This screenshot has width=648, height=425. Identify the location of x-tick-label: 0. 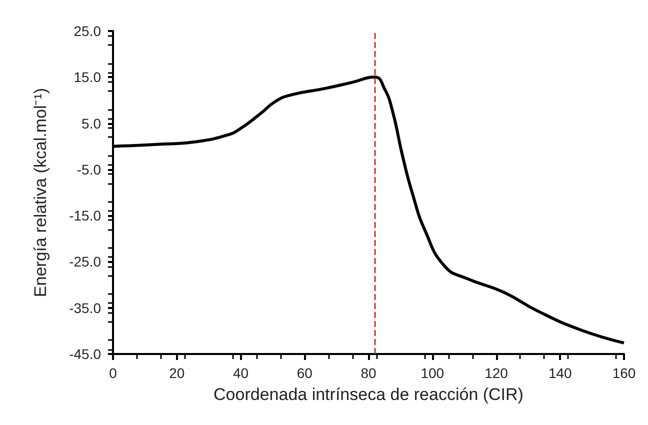
(113, 373).